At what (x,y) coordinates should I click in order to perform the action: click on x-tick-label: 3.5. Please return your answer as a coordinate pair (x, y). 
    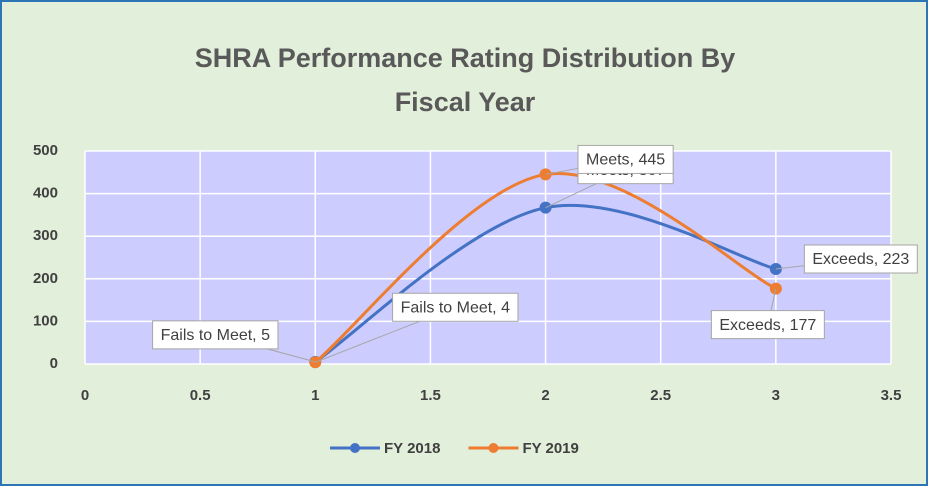
    Looking at the image, I should click on (891, 395).